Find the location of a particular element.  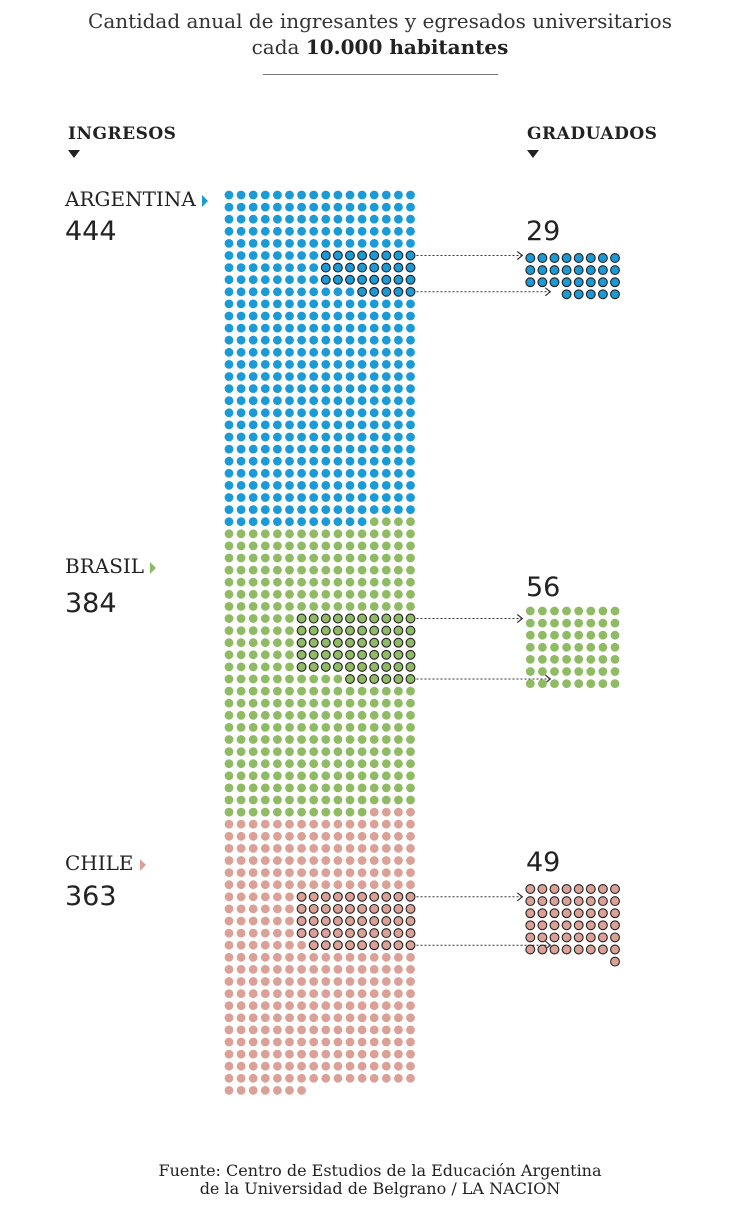

ingresos-value-argentina: 444 is located at coordinates (91, 231).